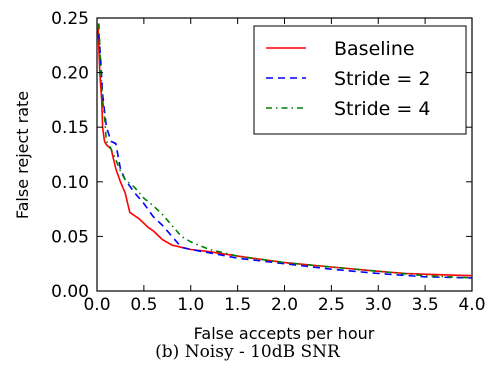 The height and width of the screenshot is (379, 495). I want to click on figure-caption: (b) Noisy - 10dB SNR, so click(247, 352).